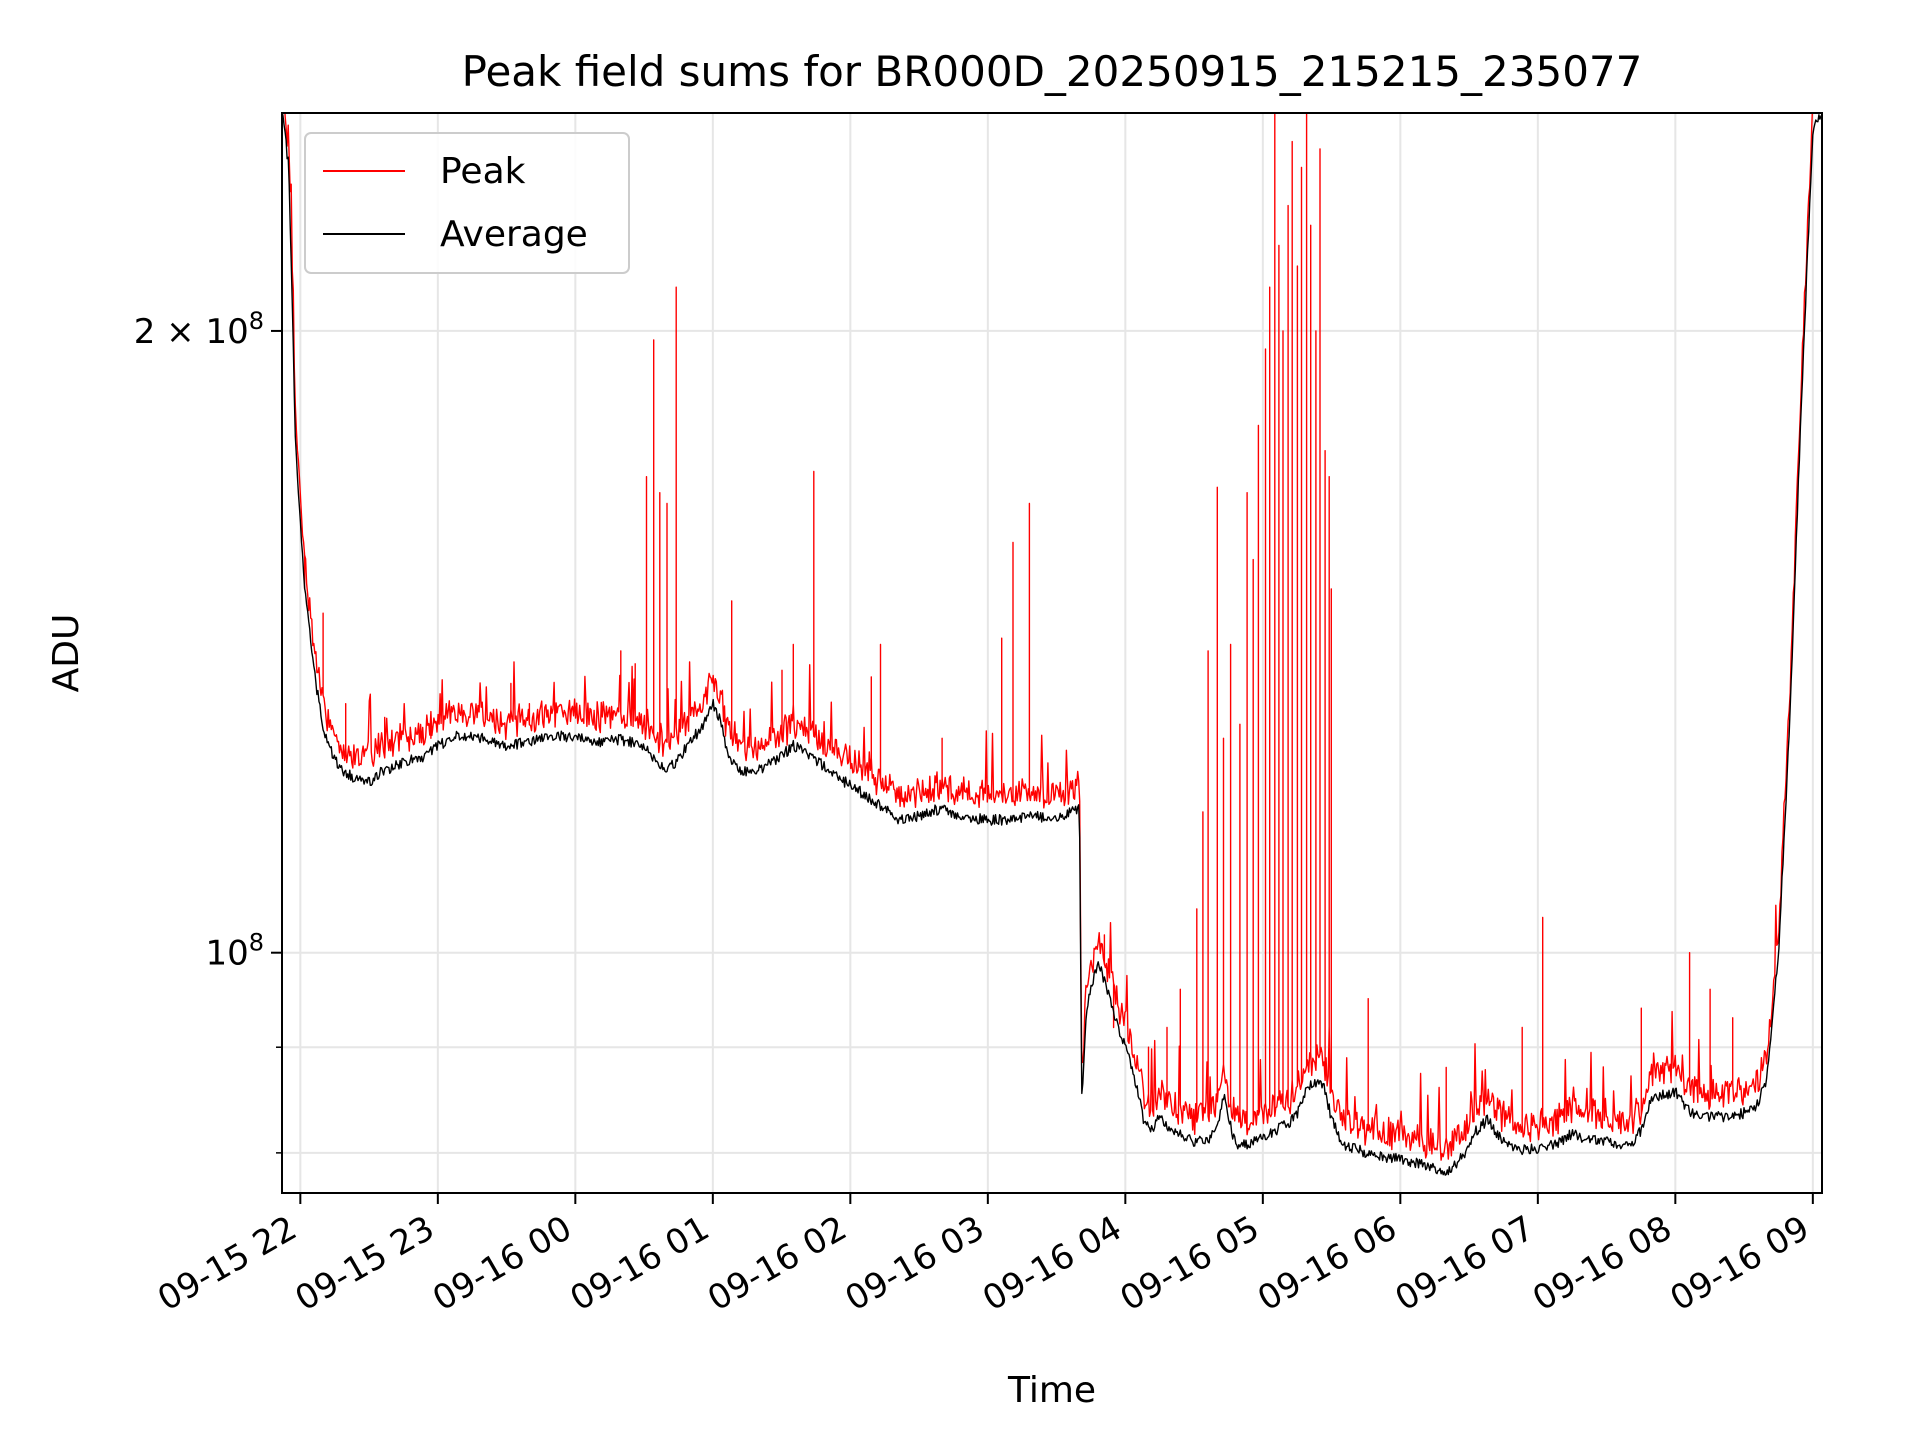 This screenshot has height=1444, width=1920. What do you see at coordinates (483, 171) in the screenshot?
I see `legend-peak-label: Peak` at bounding box center [483, 171].